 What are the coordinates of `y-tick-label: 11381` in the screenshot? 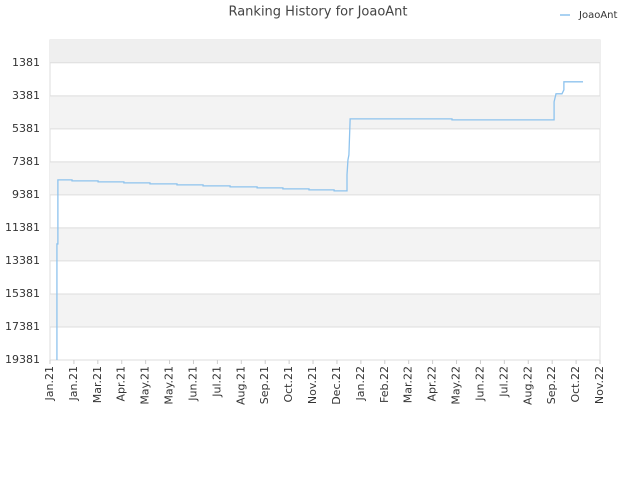 It's located at (22, 227).